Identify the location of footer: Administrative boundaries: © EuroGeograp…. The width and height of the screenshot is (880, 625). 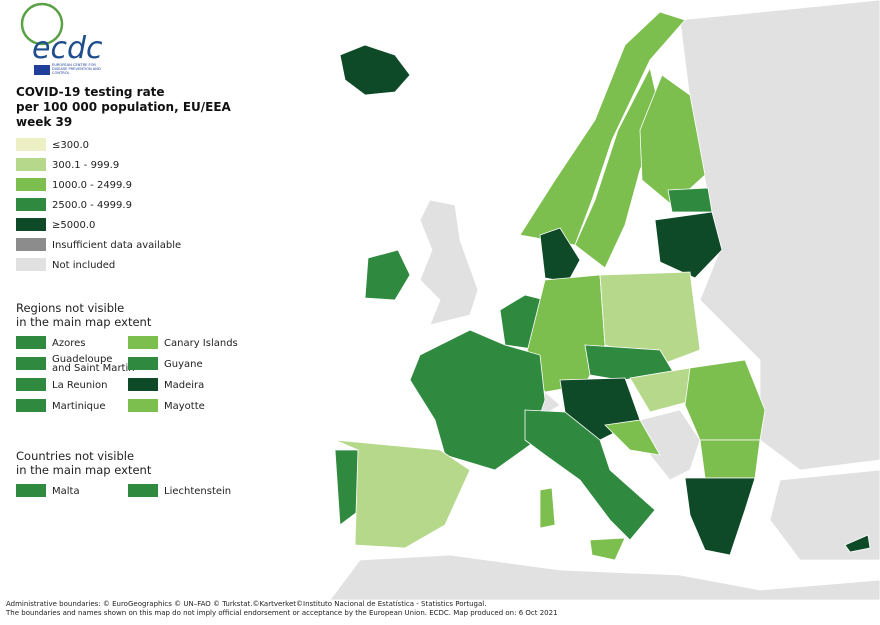
(246, 604).